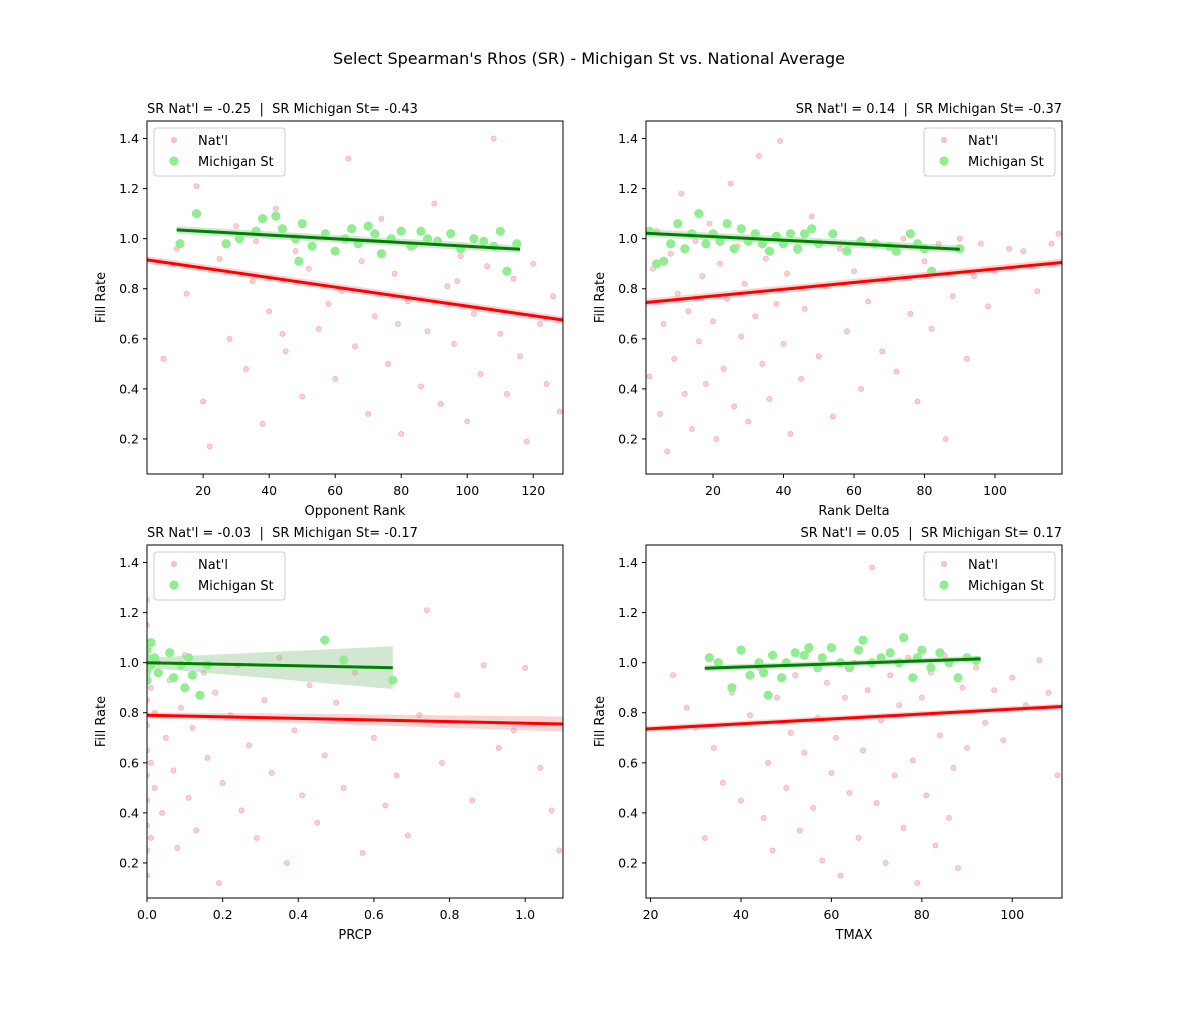  Describe the element at coordinates (129, 238) in the screenshot. I see `y-tick-label: 1.0` at that location.